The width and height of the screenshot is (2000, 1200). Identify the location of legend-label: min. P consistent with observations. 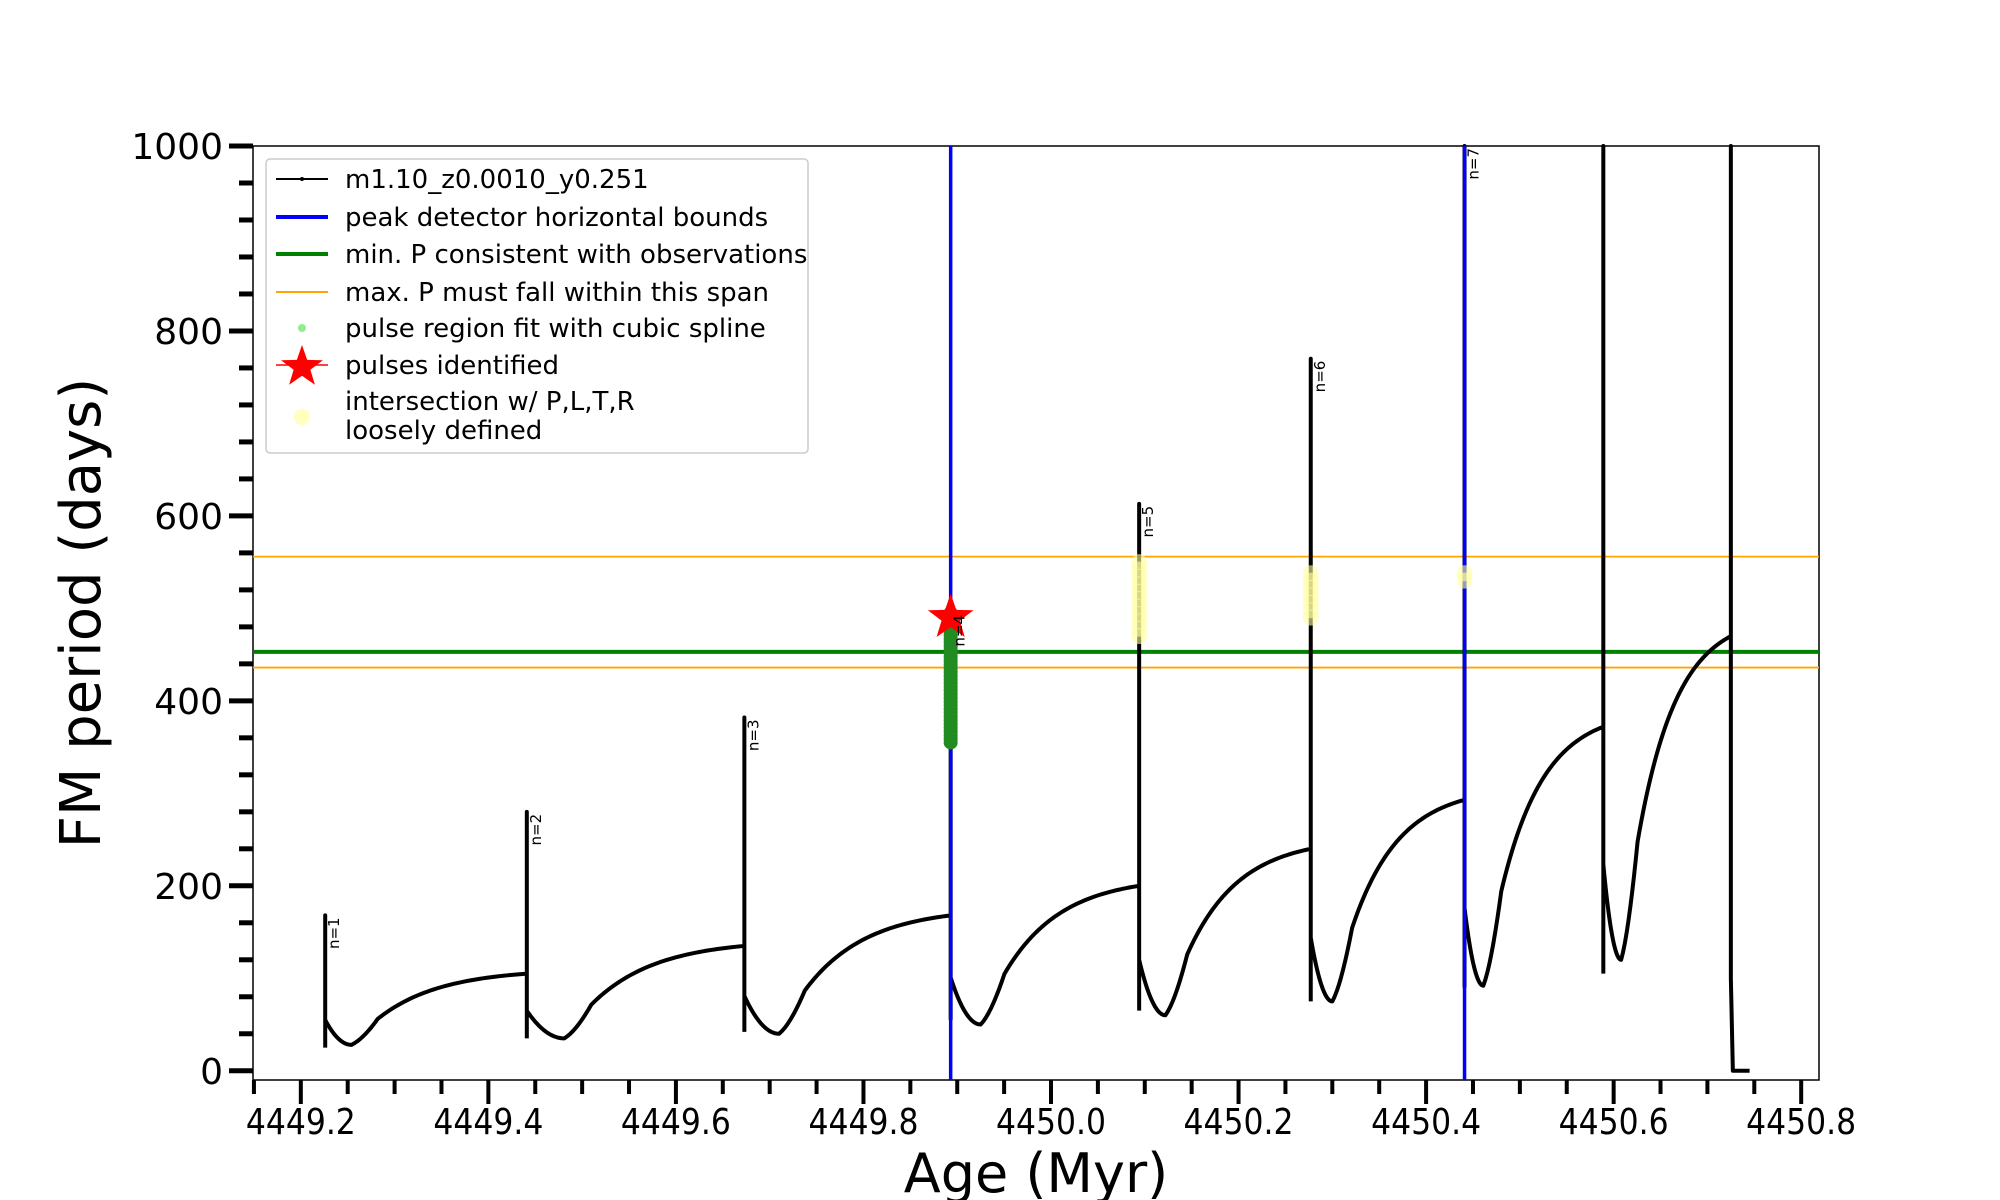
(576, 255).